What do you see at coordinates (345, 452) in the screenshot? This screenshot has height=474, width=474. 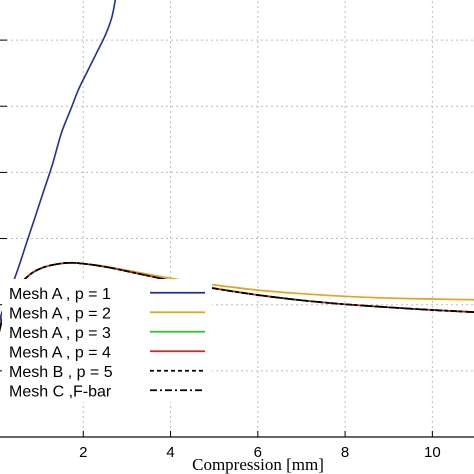 I see `x-tick-label-3: 8` at bounding box center [345, 452].